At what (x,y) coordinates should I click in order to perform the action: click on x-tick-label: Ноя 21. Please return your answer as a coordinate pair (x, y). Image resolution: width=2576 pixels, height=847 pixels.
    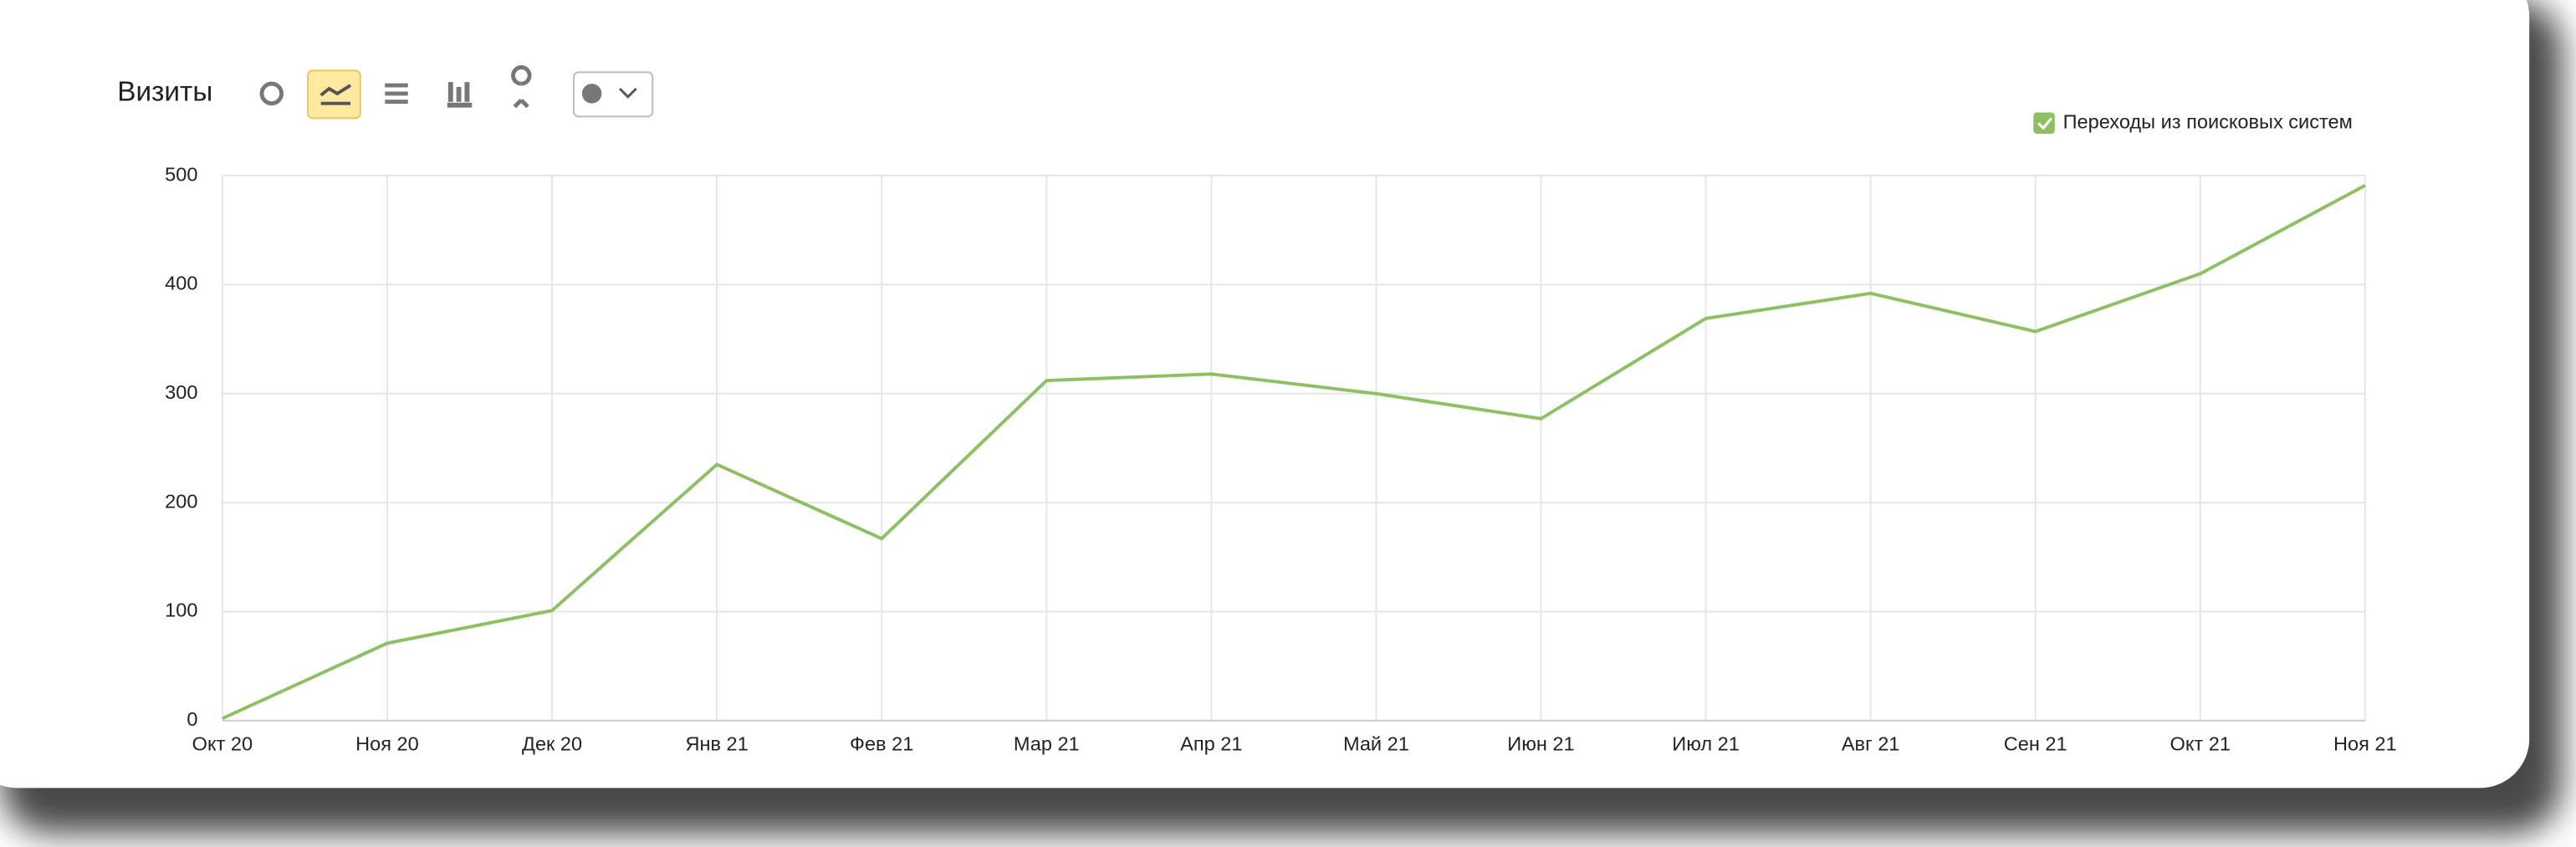
    Looking at the image, I should click on (2365, 744).